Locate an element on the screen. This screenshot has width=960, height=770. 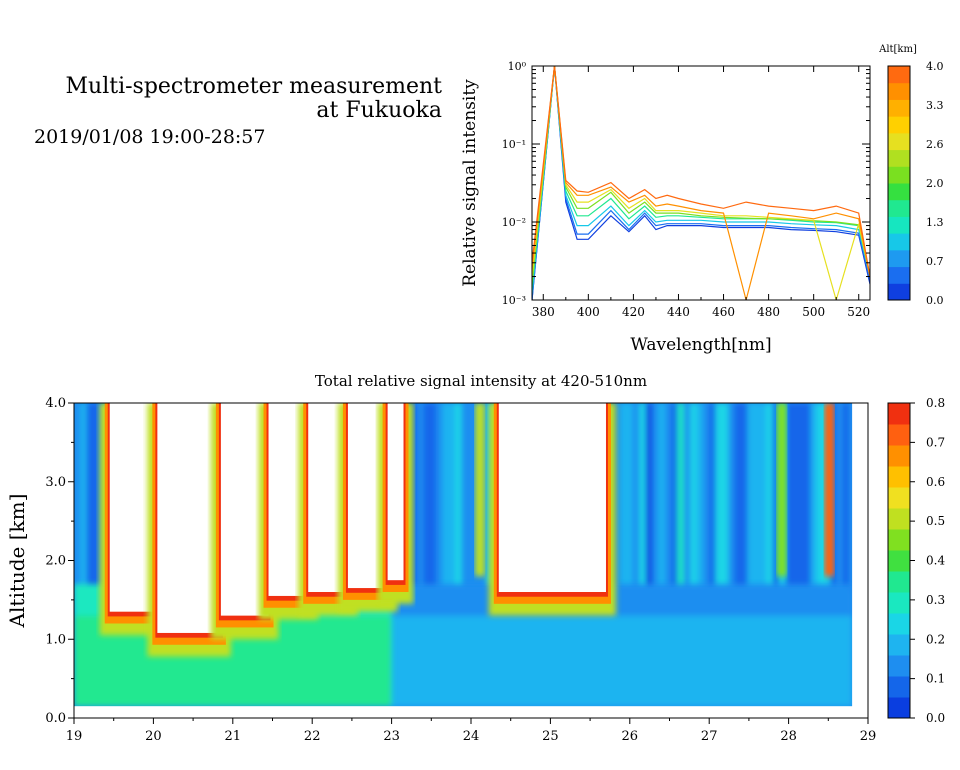
spectrum-ytick-label-0: 10⁻³ is located at coordinates (514, 300).